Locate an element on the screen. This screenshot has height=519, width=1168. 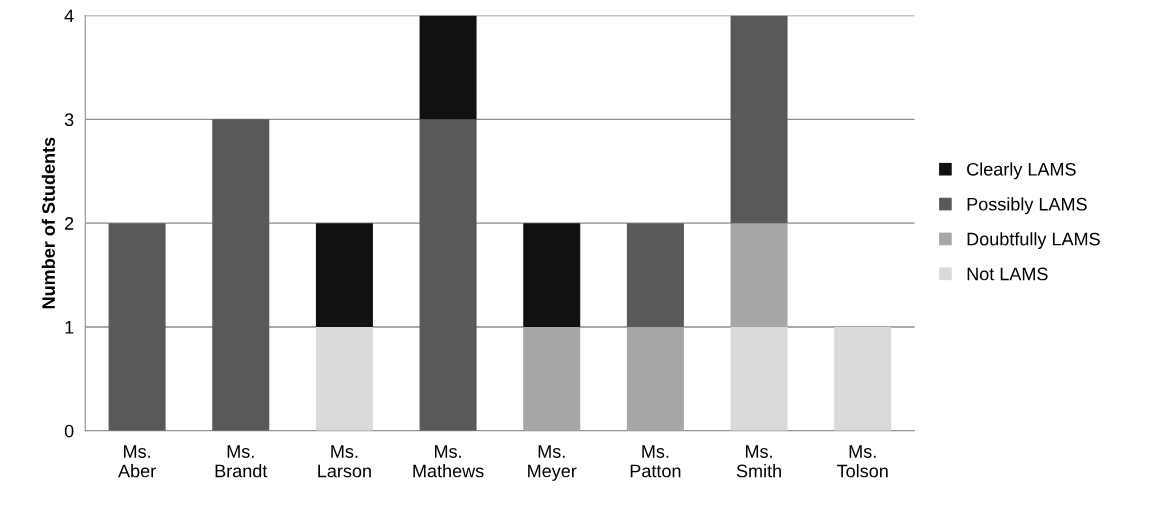
y-tick-label: 2 is located at coordinates (69, 223).